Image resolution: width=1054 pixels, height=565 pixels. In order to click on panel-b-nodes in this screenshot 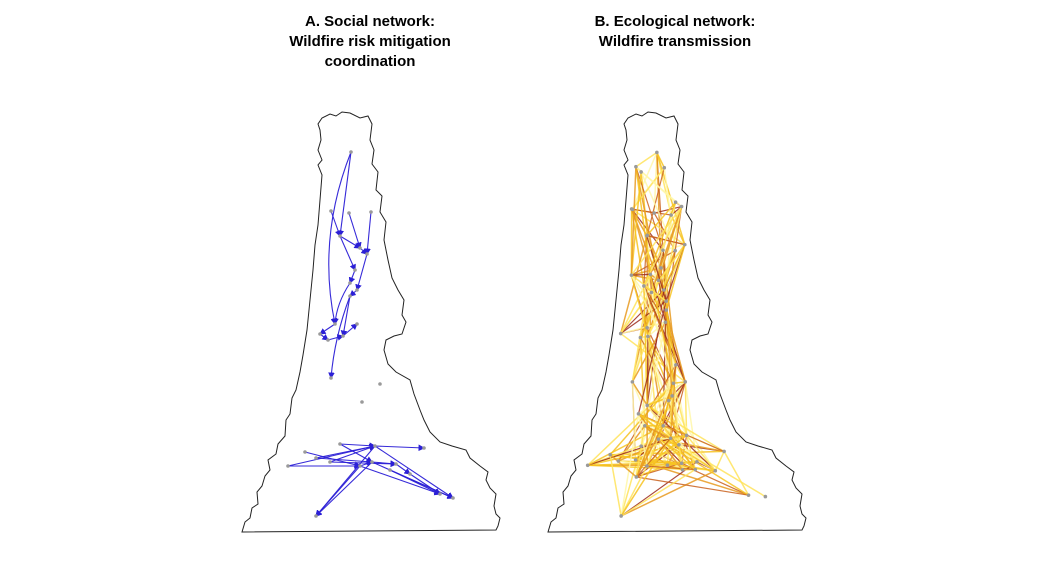, I will do `click(676, 334)`.